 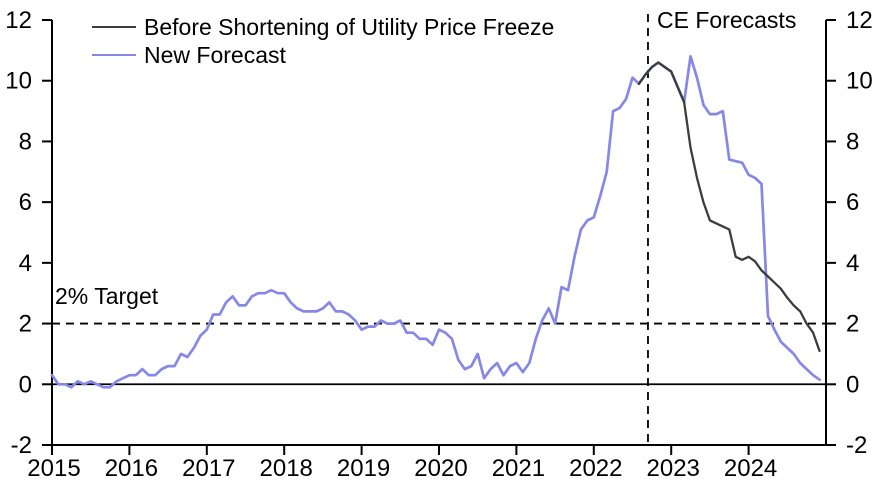 I want to click on legend-line-swatch-purple, so click(x=114, y=55).